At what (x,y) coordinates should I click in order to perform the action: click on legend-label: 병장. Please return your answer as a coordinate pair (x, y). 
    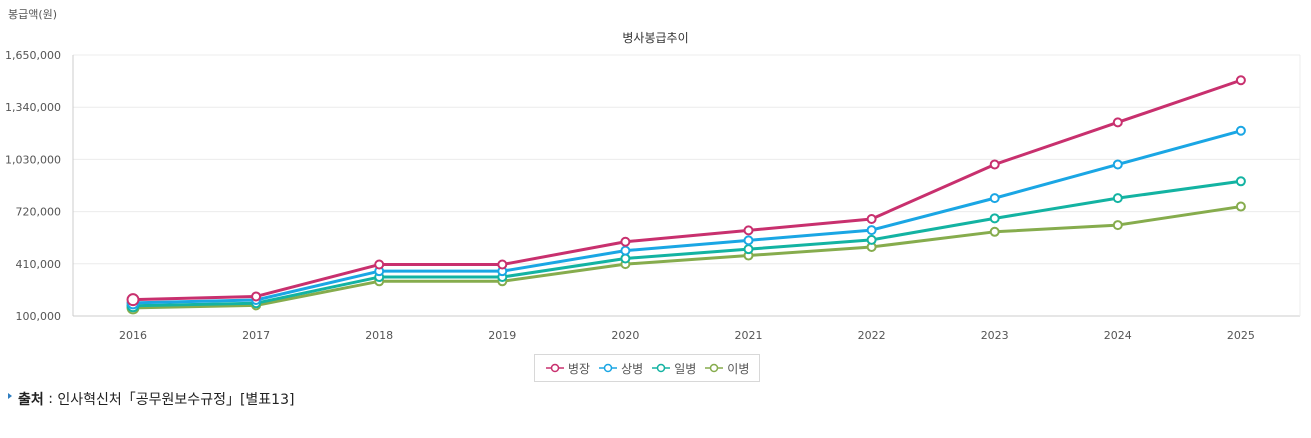
    Looking at the image, I should click on (579, 368).